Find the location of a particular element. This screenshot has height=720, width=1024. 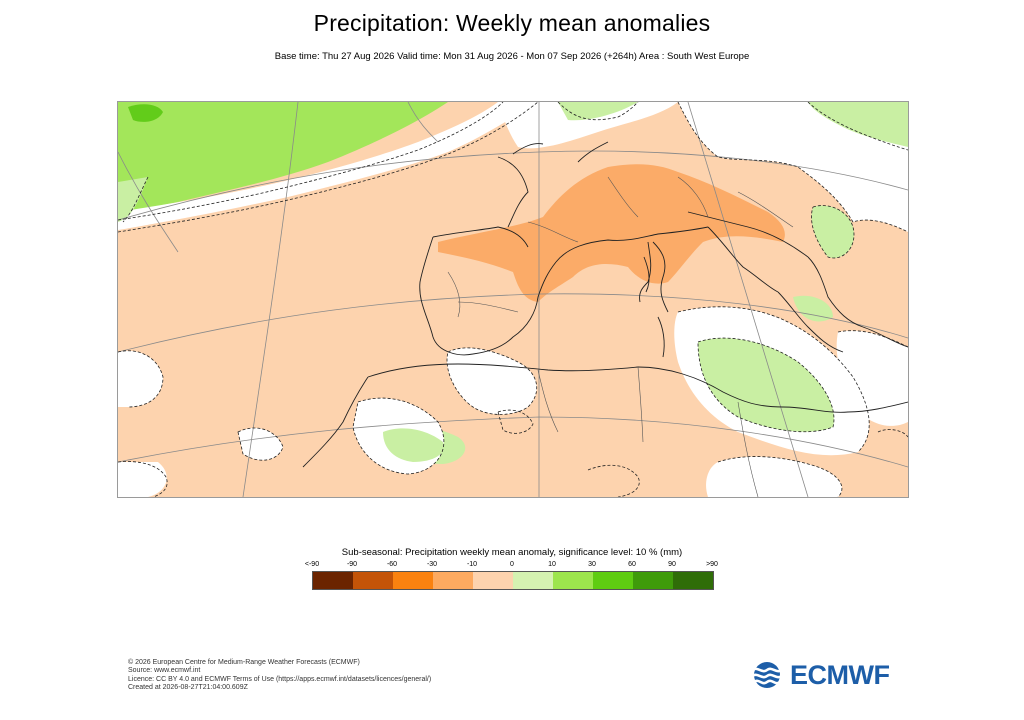

legend-tick: -10 is located at coordinates (472, 564).